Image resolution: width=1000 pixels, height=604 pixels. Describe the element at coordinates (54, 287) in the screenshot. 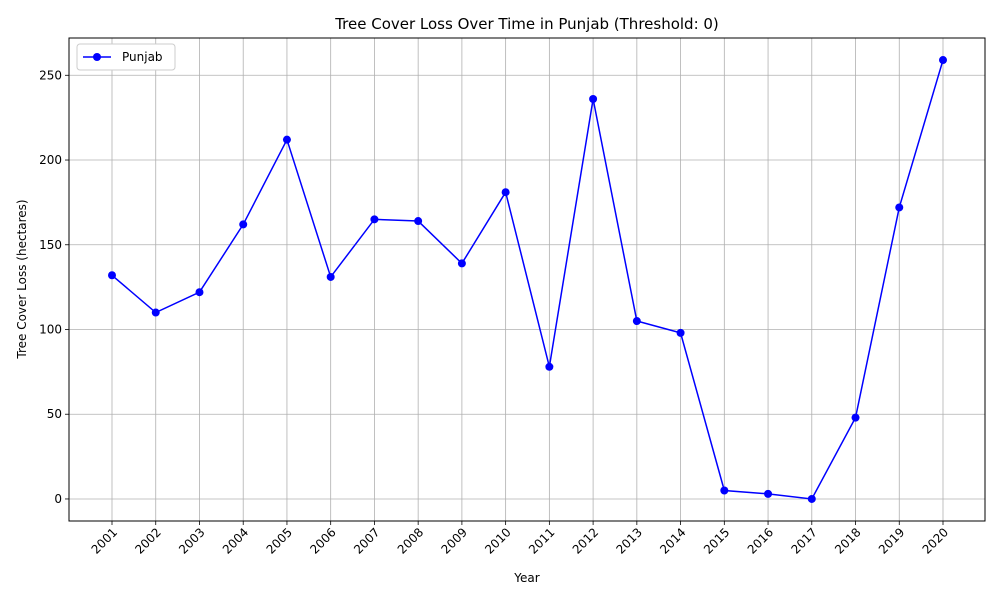

I see `y-axis-ticks: 0 50 100 150 200 250` at that location.